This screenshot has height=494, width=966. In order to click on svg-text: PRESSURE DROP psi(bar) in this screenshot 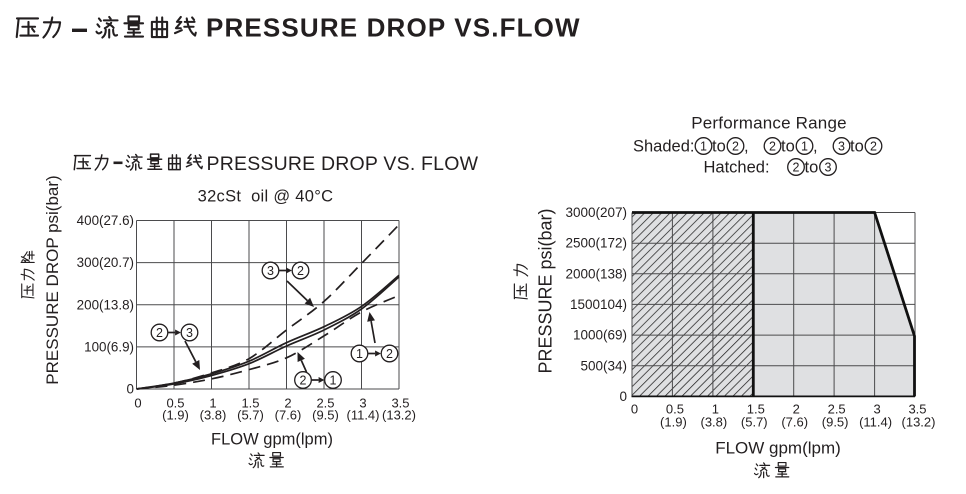, I will do `click(52, 279)`.